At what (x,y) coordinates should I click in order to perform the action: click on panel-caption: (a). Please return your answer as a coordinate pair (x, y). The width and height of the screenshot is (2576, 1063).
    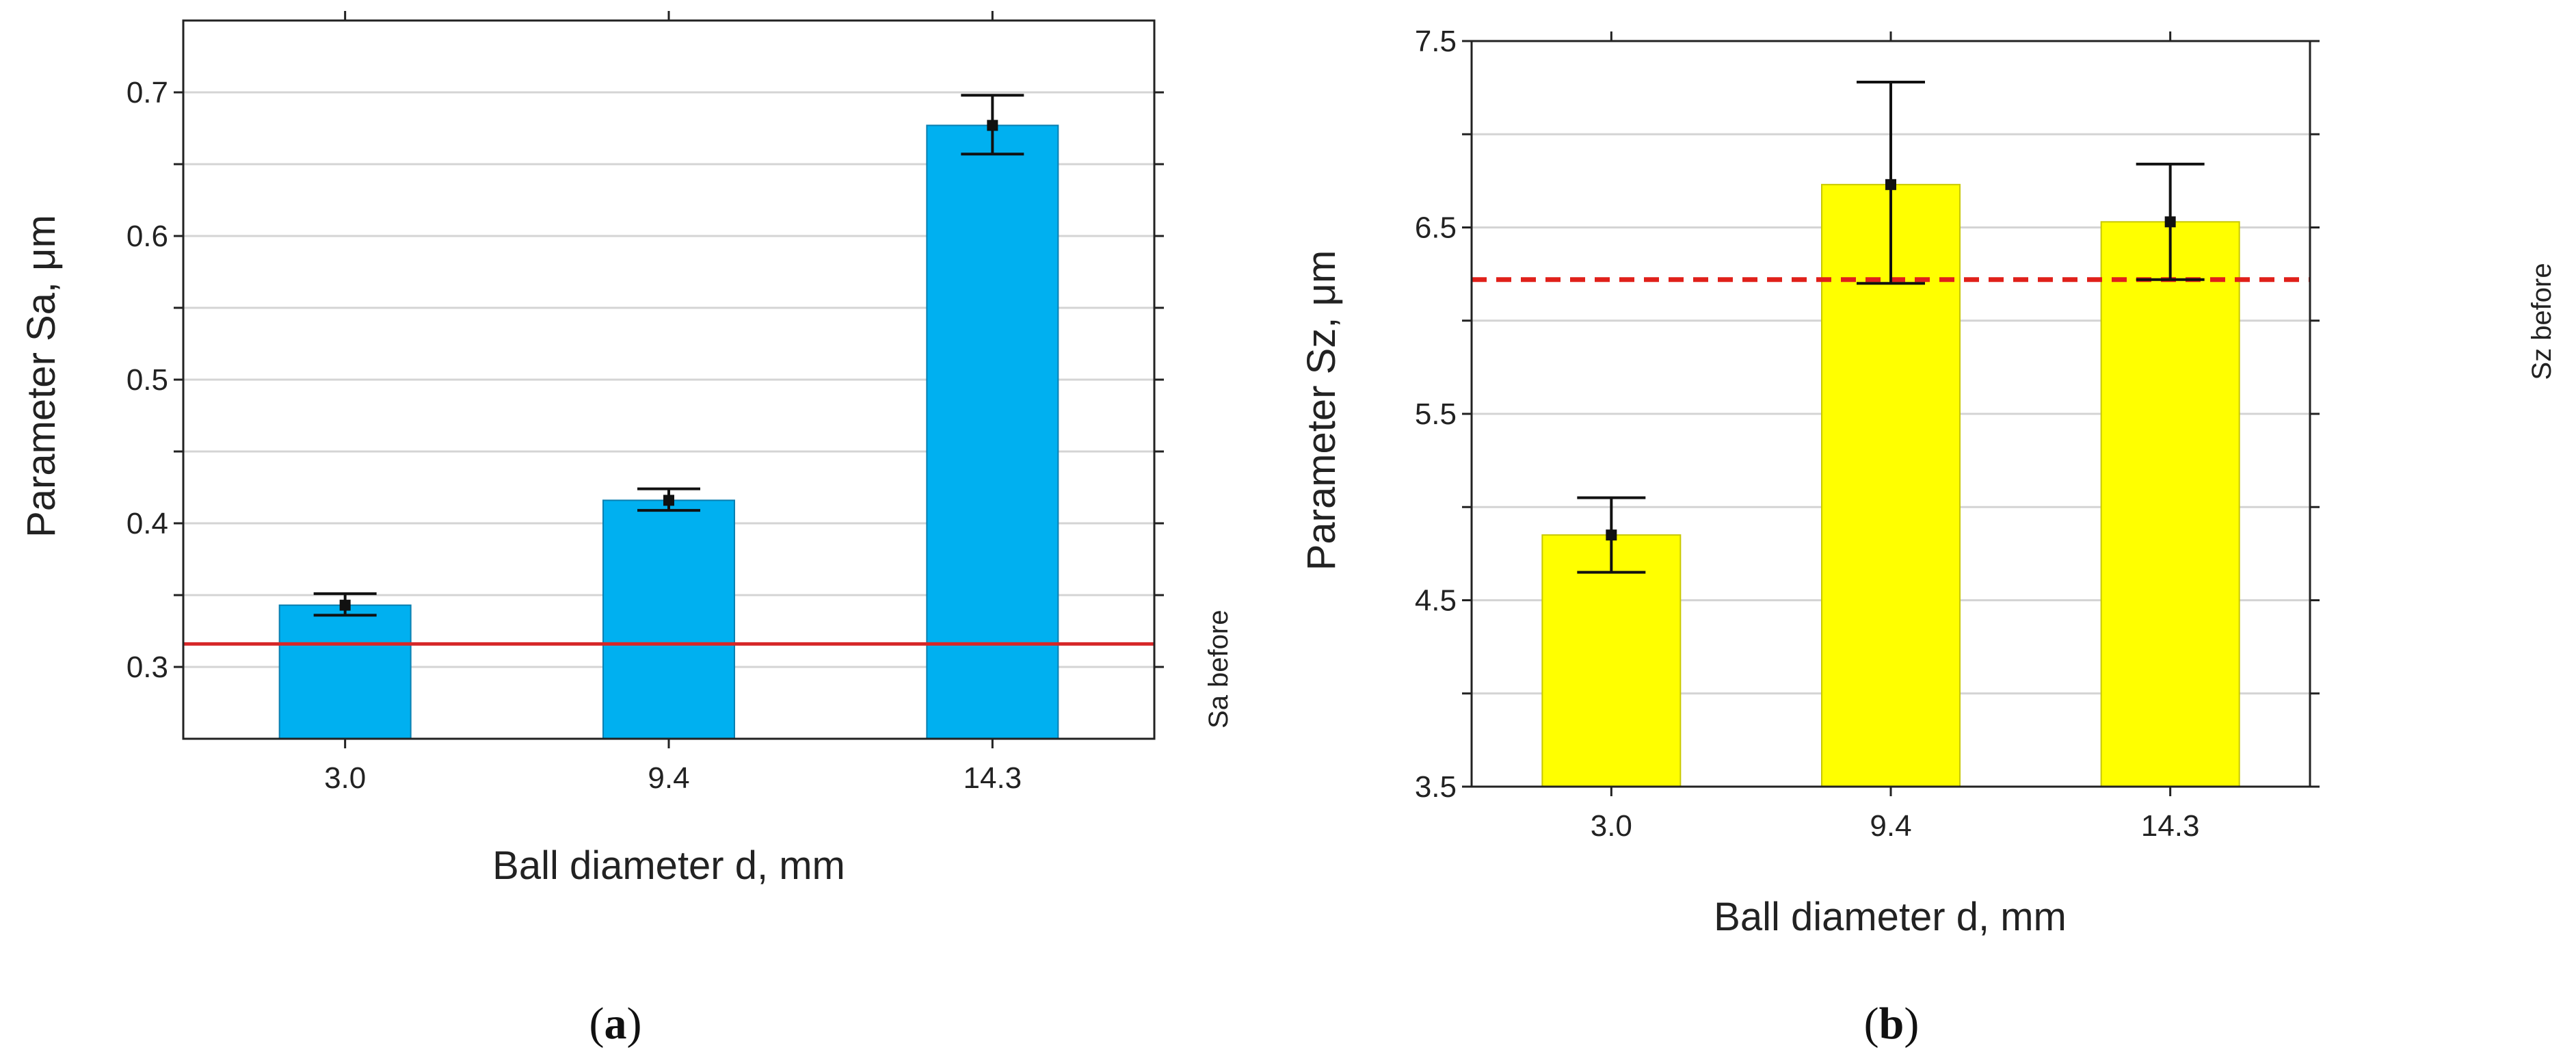
    Looking at the image, I should click on (615, 1024).